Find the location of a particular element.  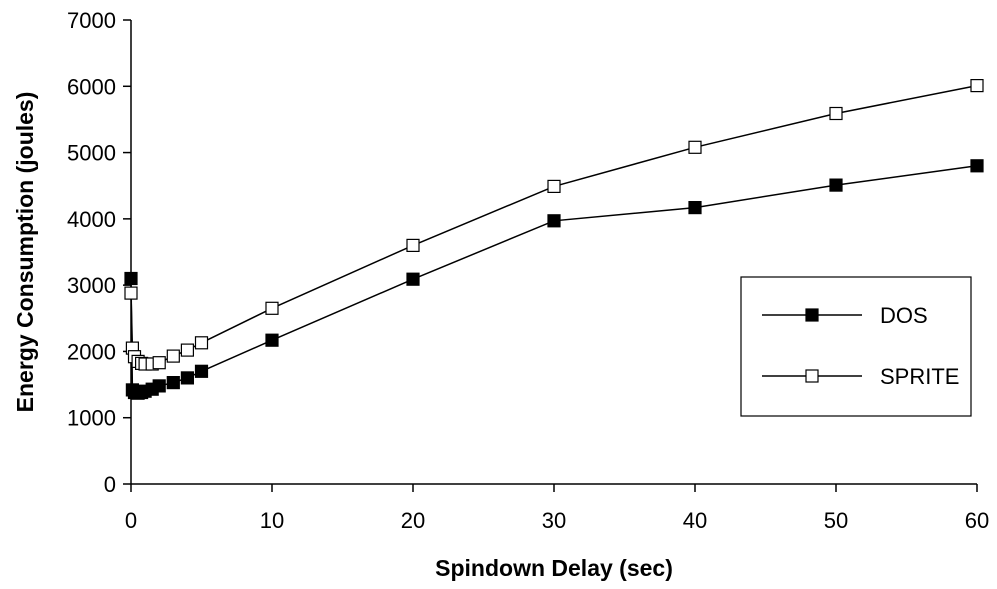

legend-marker-dos is located at coordinates (812, 315).